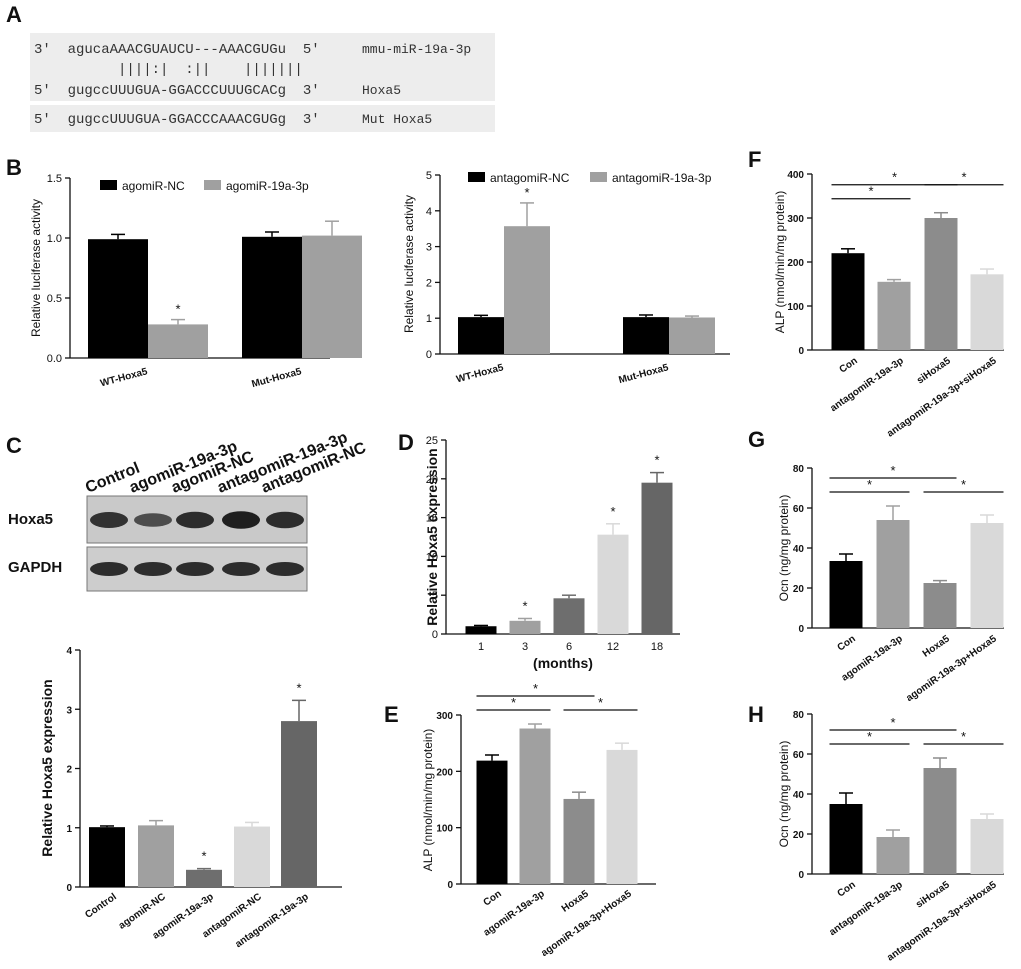 Image resolution: width=1021 pixels, height=969 pixels. What do you see at coordinates (432, 557) in the screenshot?
I see `y-tick-label: 10` at bounding box center [432, 557].